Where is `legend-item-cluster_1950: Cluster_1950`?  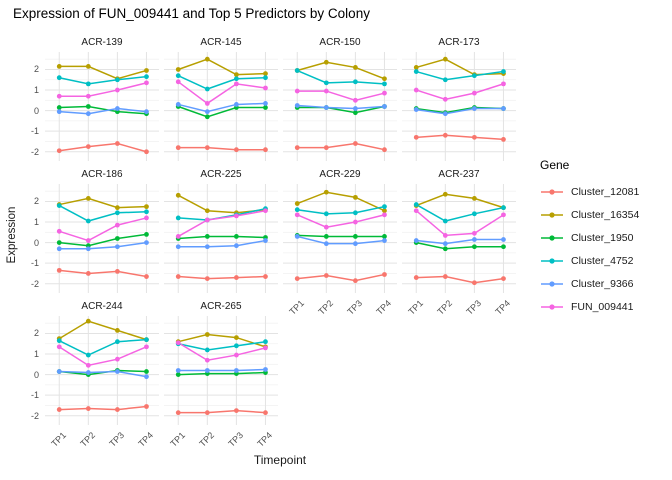
legend-item-cluster_1950: Cluster_1950 is located at coordinates (589, 237).